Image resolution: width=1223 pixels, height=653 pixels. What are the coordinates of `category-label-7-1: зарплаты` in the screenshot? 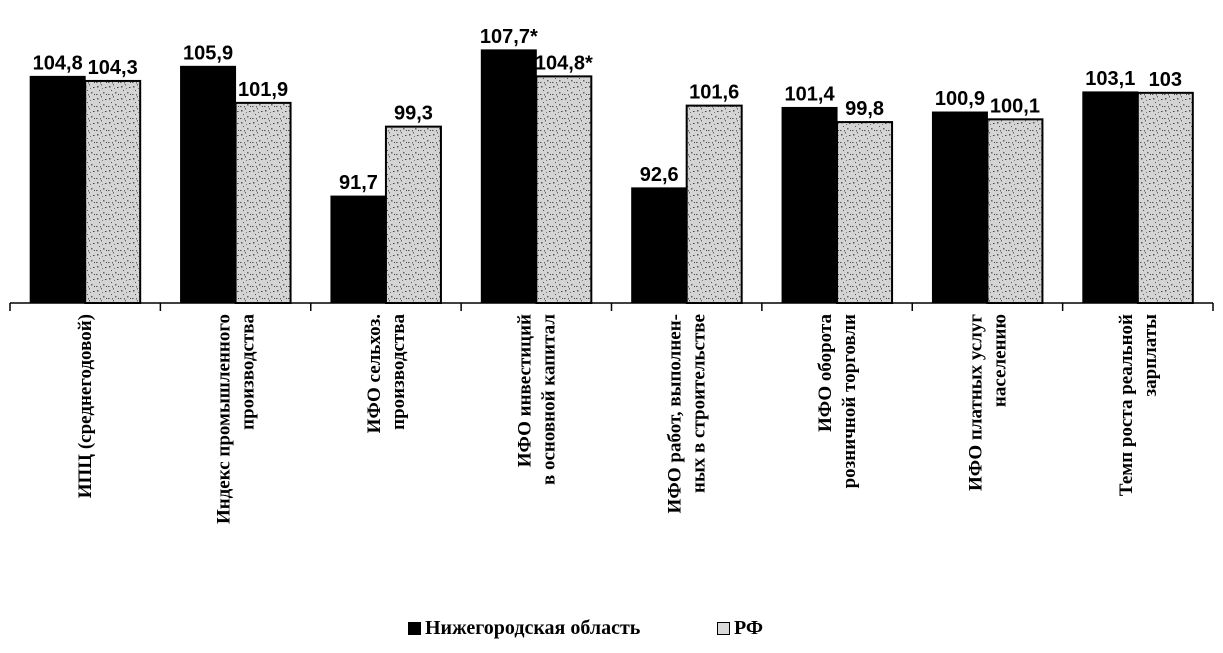 It's located at (1150, 355).